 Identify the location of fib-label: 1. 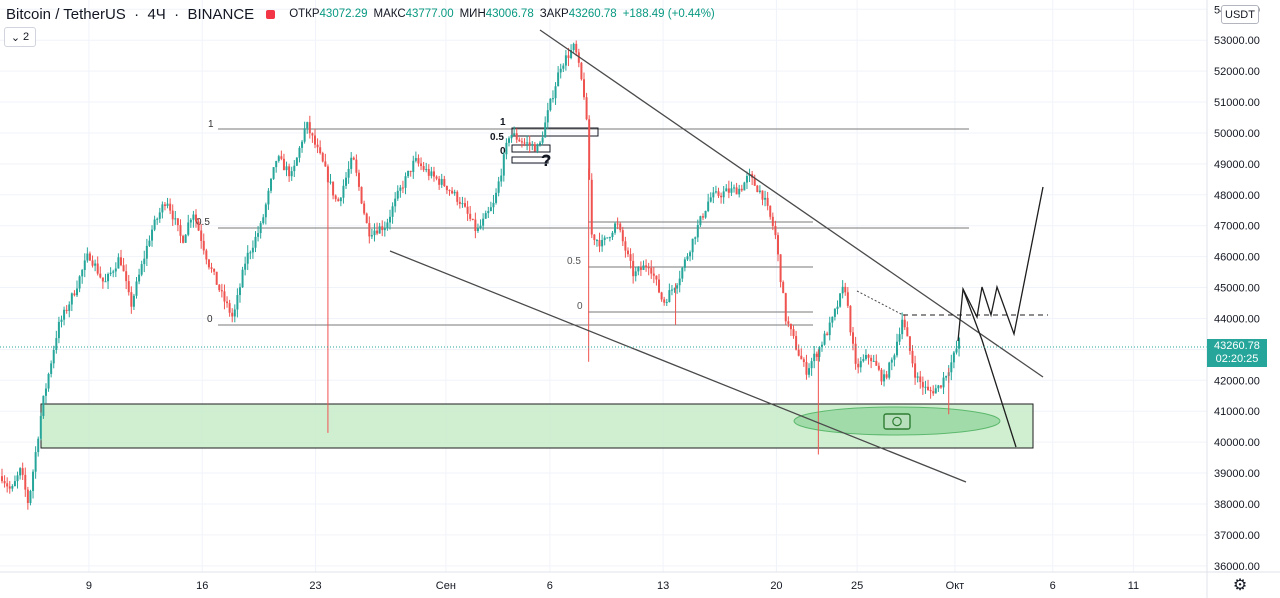
(503, 122).